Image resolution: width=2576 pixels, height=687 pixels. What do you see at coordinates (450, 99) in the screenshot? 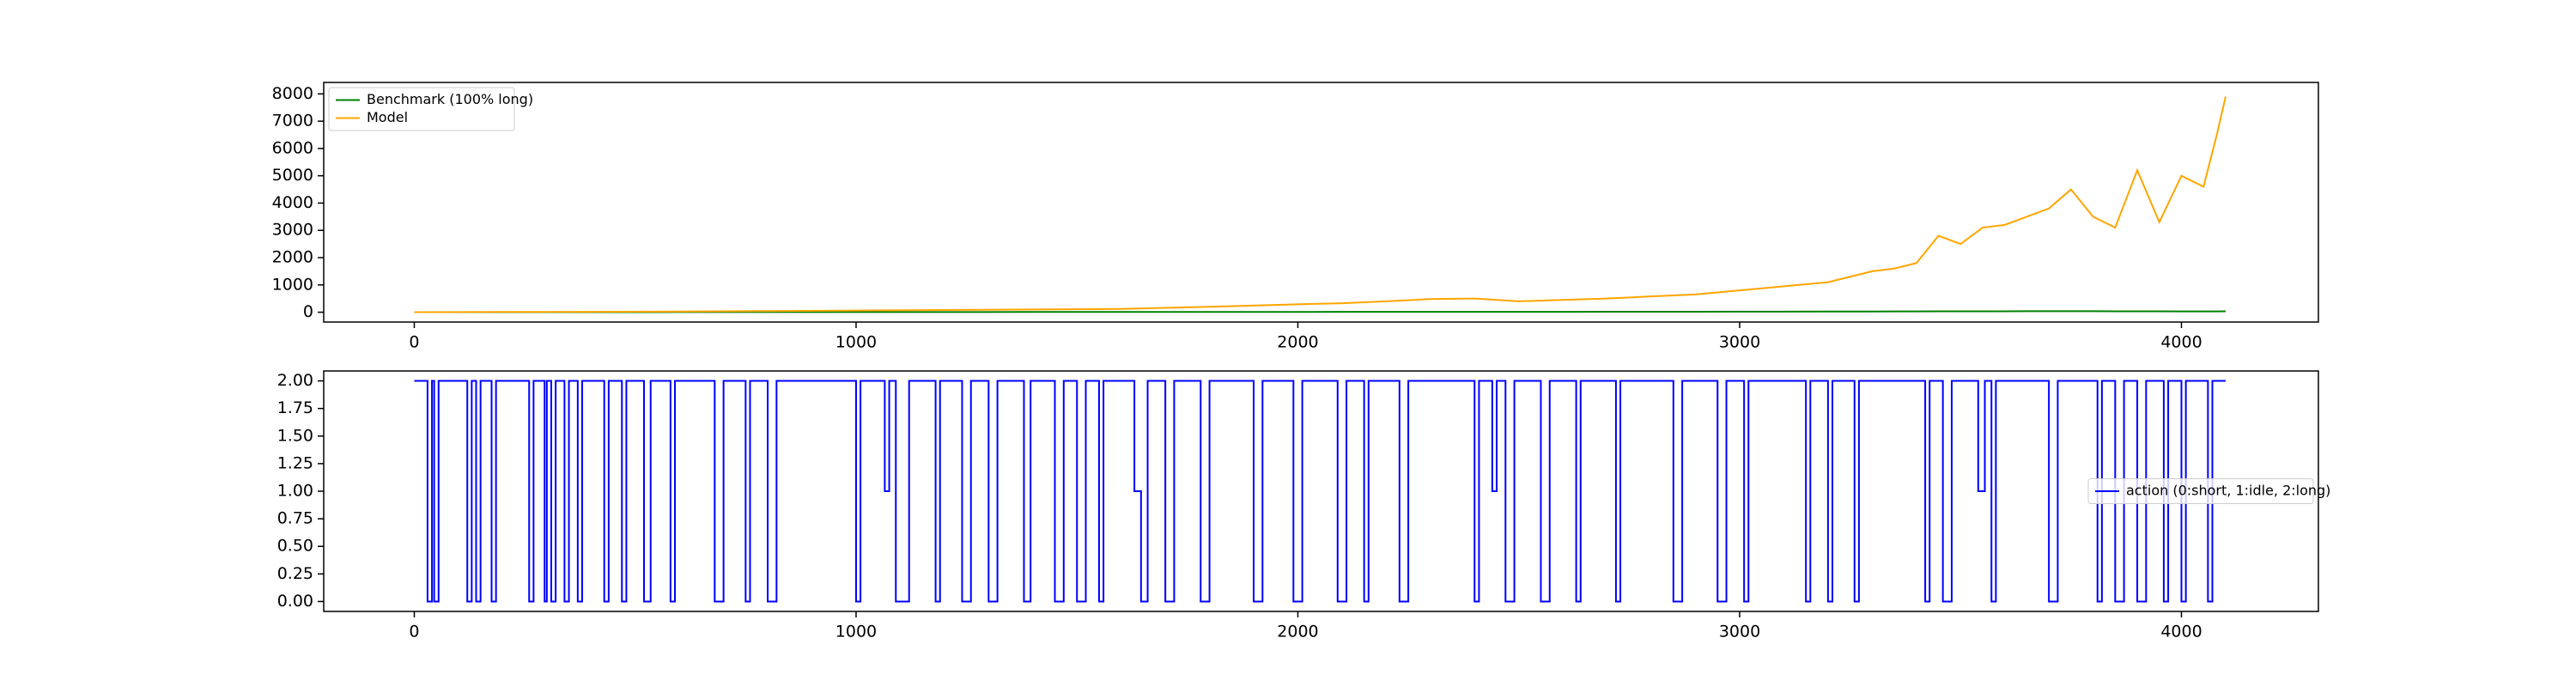
I see `legend-label: Benchmark (100% long)` at bounding box center [450, 99].